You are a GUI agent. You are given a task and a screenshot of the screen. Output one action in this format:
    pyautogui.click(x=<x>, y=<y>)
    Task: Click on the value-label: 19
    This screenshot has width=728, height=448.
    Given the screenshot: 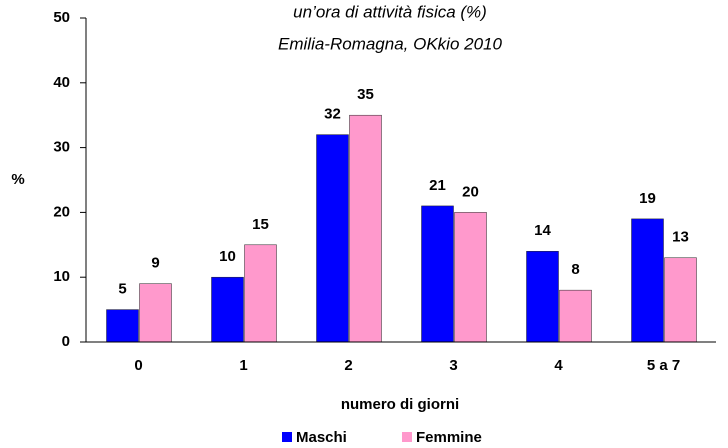 What is the action you would take?
    pyautogui.click(x=647, y=198)
    